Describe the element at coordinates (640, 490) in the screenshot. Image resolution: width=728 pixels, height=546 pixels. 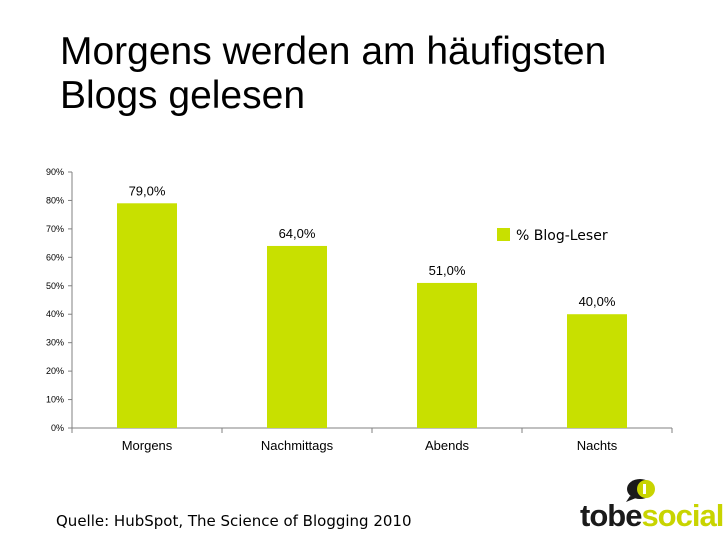
I see `speech-bubble-icon` at that location.